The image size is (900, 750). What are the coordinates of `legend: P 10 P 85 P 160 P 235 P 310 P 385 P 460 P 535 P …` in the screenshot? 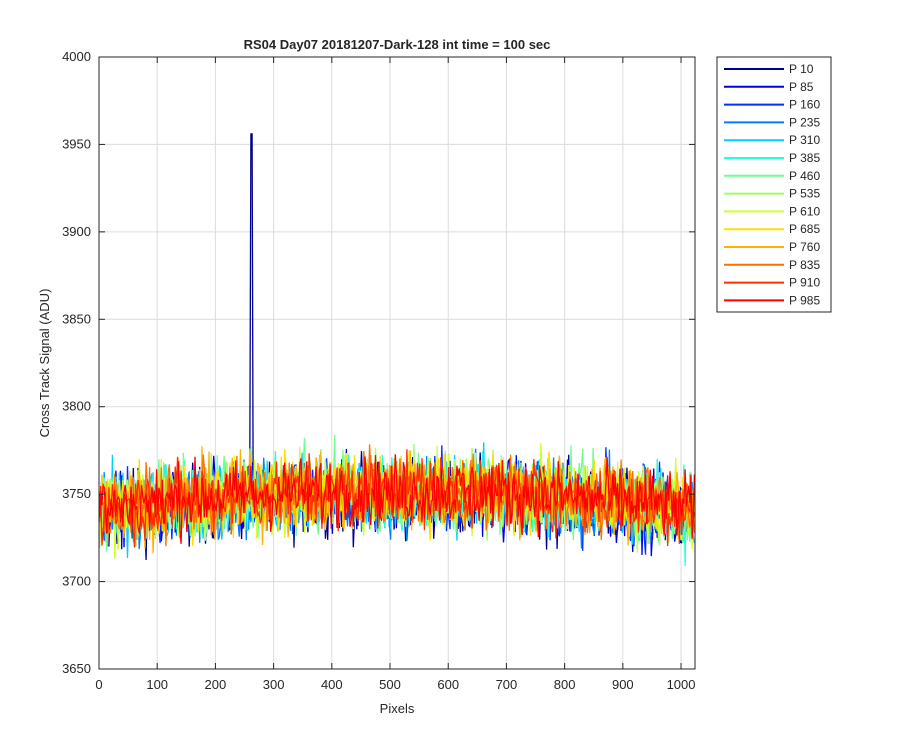 It's located at (774, 184).